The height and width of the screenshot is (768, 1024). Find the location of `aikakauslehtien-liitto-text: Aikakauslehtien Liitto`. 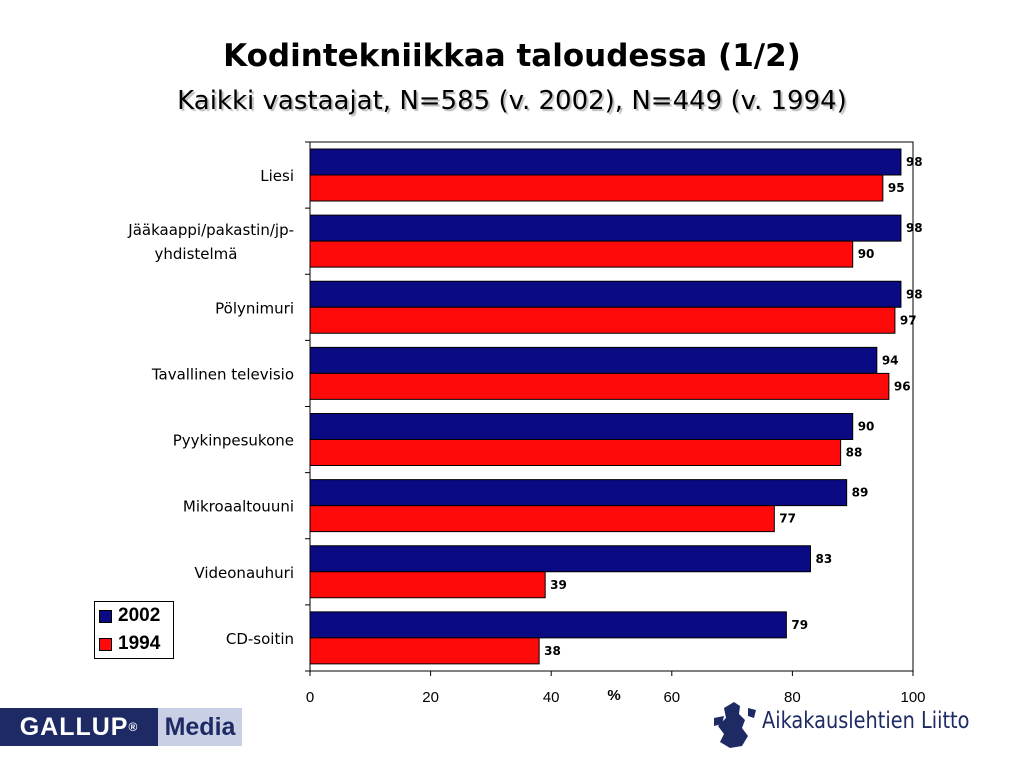

aikakauslehtien-liitto-text: Aikakauslehtien Liitto is located at coordinates (866, 721).